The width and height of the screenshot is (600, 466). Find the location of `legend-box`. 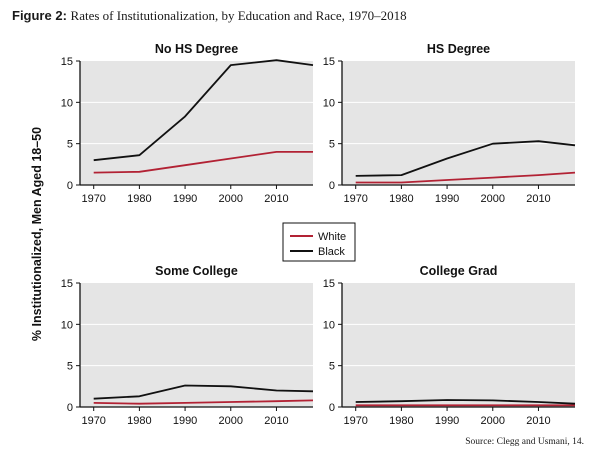

legend-box is located at coordinates (319, 242).